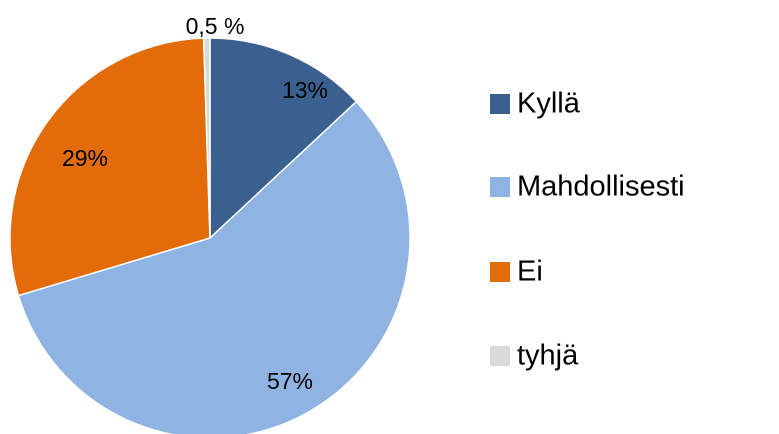  I want to click on data-label: 57%, so click(290, 381).